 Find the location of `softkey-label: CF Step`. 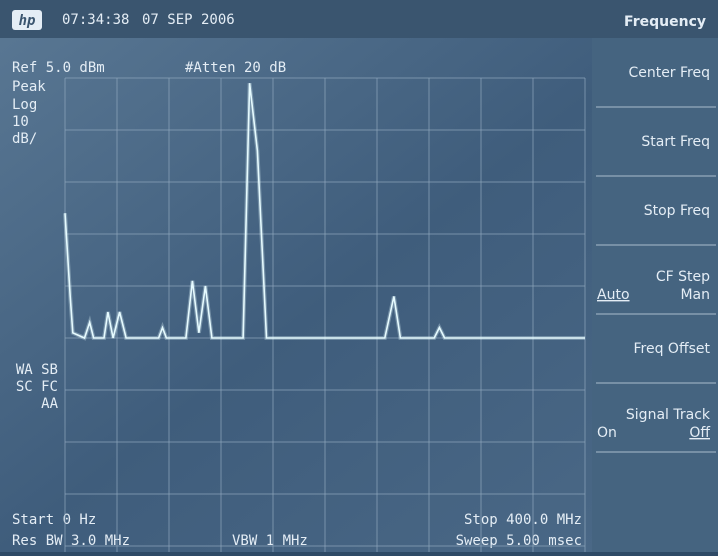

softkey-label: CF Step is located at coordinates (683, 277).